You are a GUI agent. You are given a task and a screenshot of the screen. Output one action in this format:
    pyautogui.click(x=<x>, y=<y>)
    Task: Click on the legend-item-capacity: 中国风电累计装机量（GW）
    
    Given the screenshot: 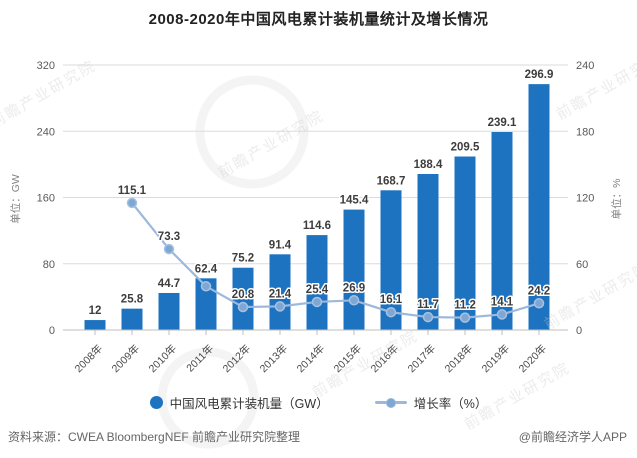 What is the action you would take?
    pyautogui.click(x=239, y=402)
    